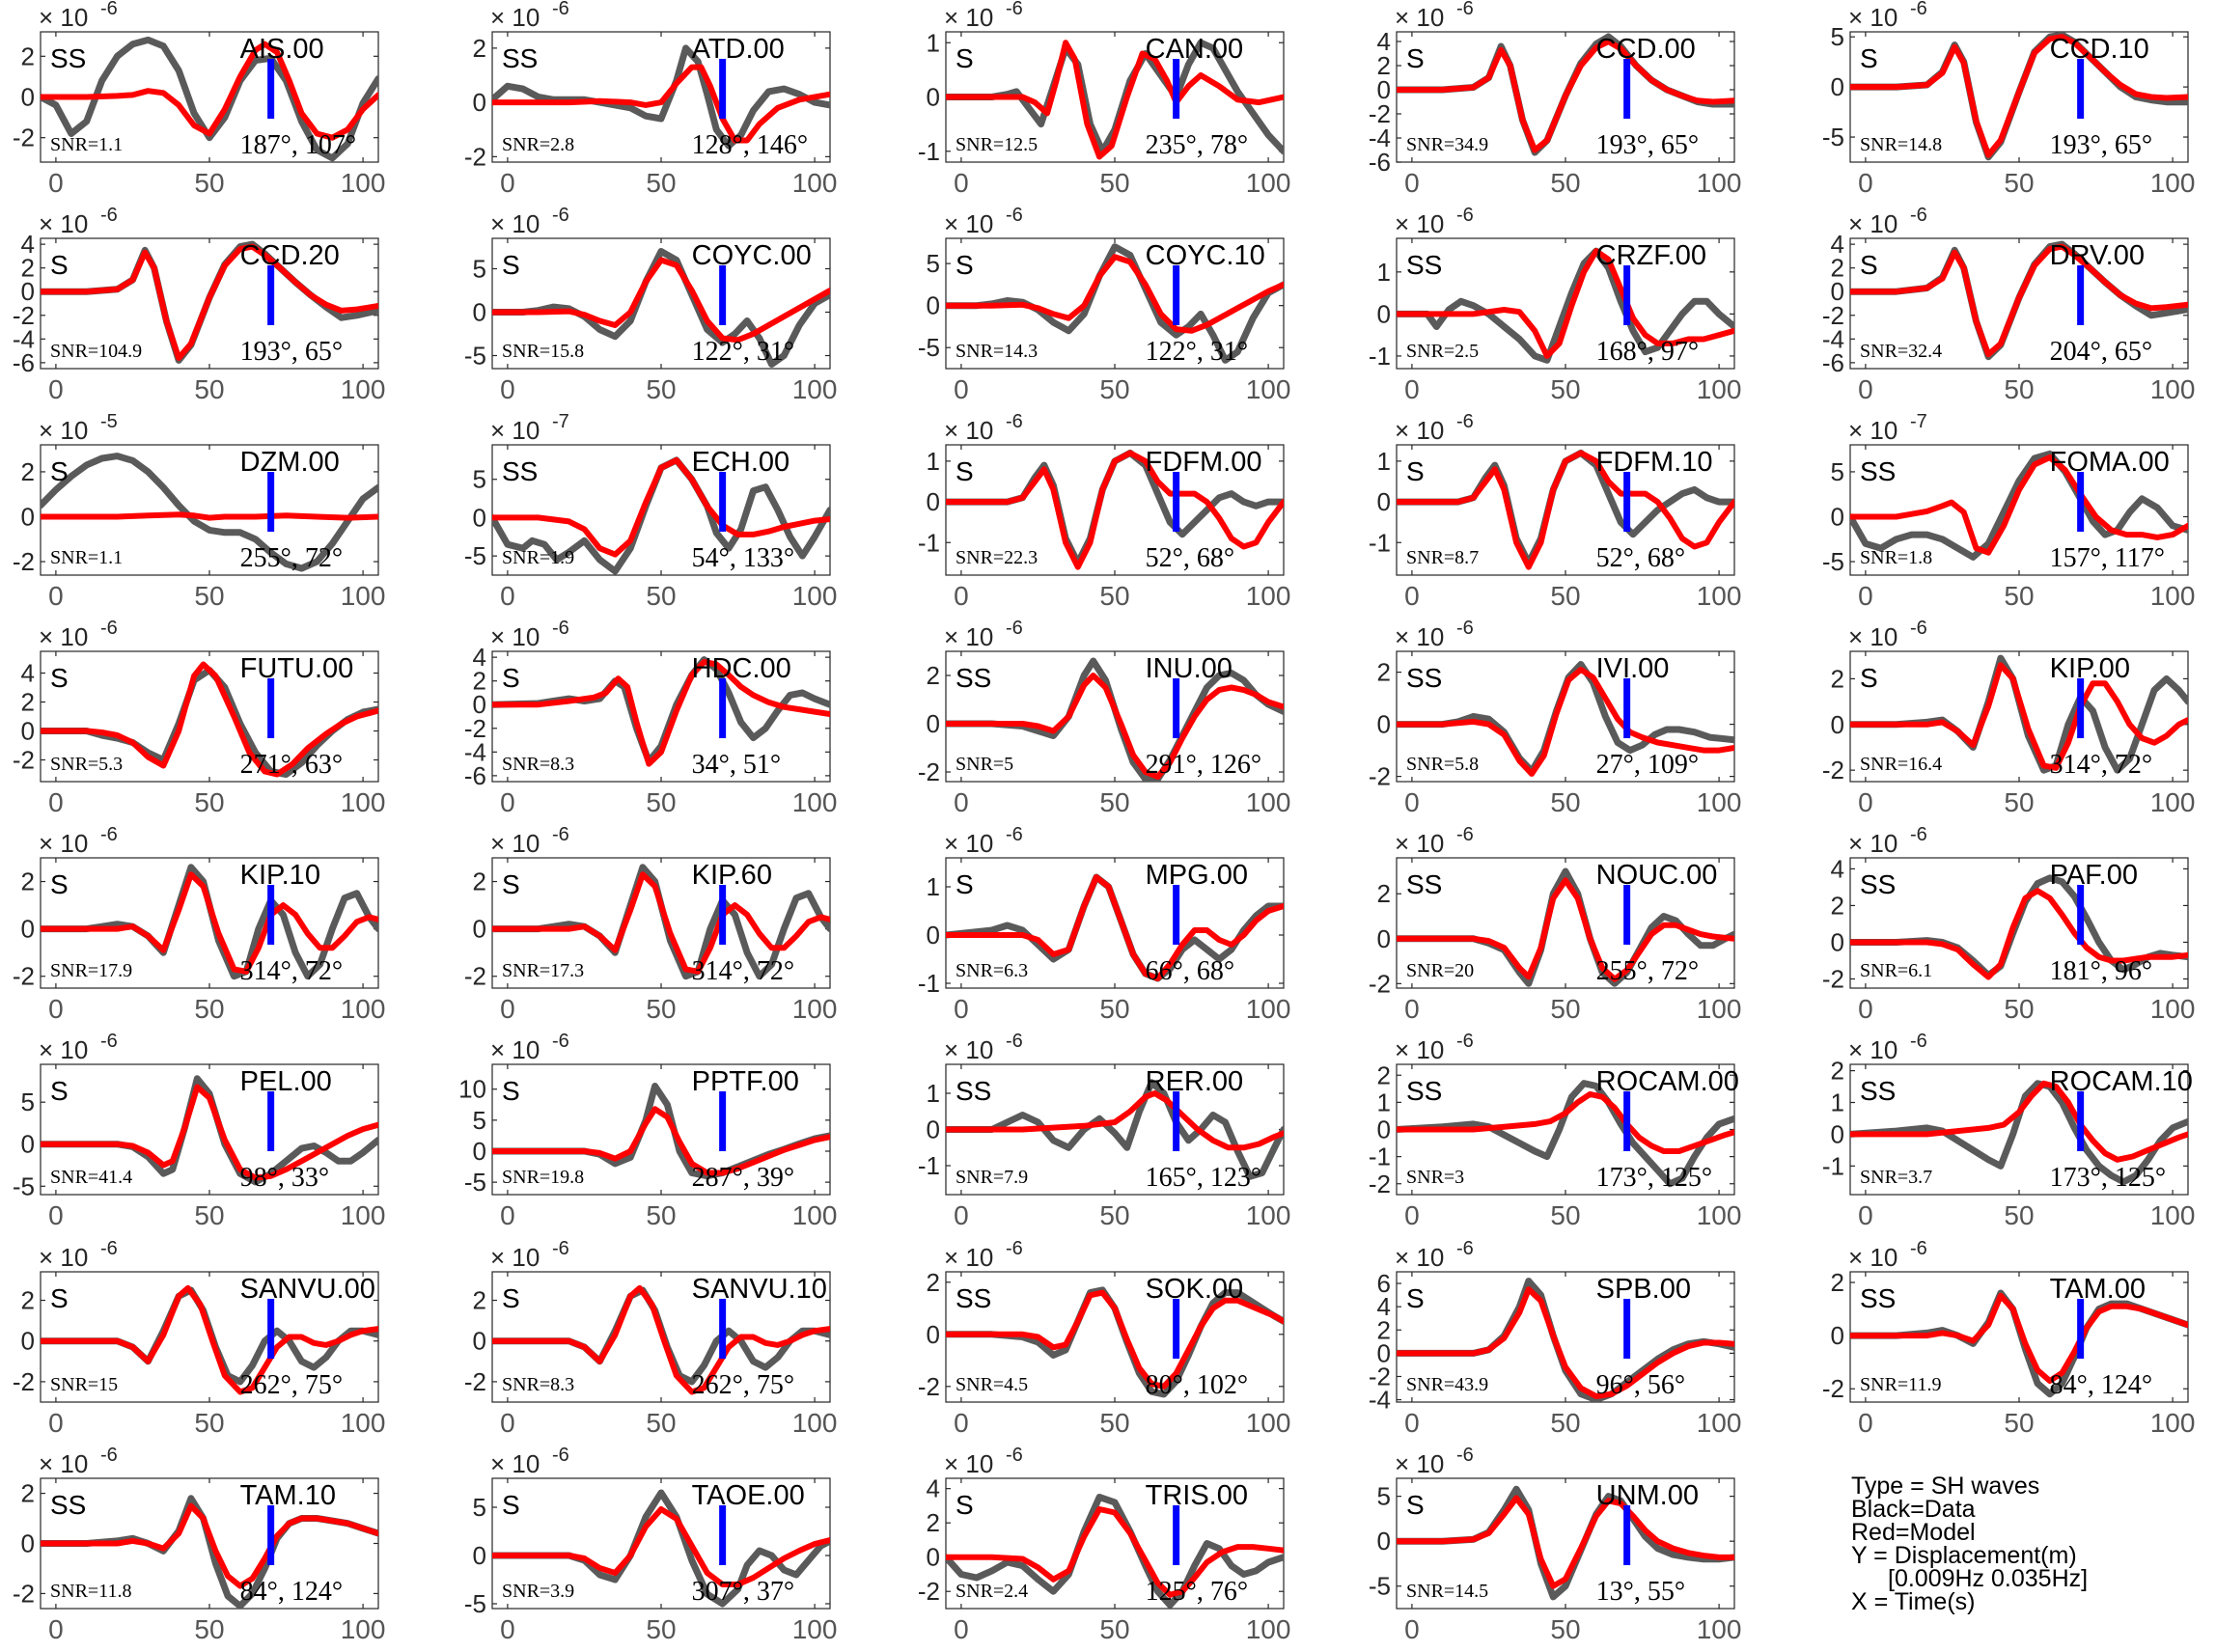  What do you see at coordinates (741, 462) in the screenshot?
I see `station-label: ECH.00` at bounding box center [741, 462].